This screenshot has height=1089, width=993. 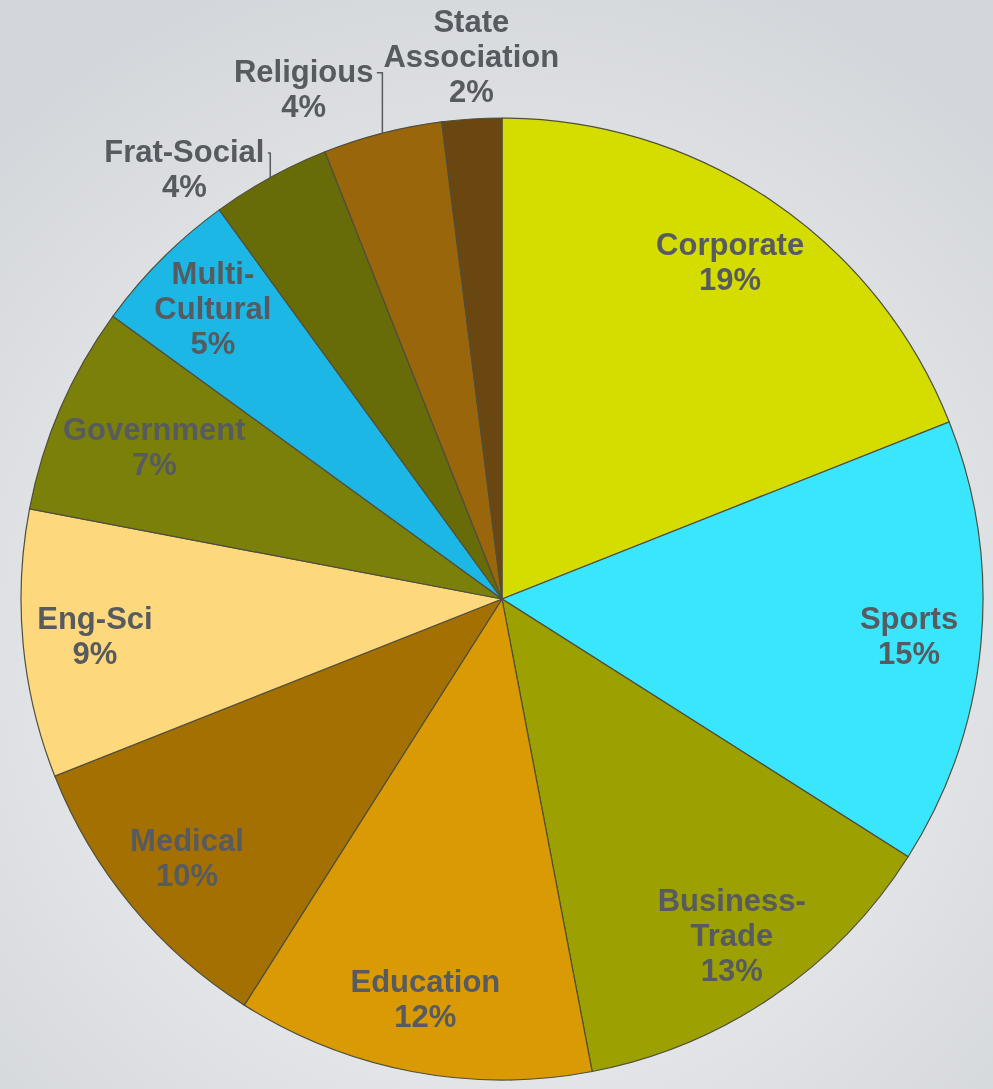 I want to click on data-label: 15%, so click(x=909, y=653).